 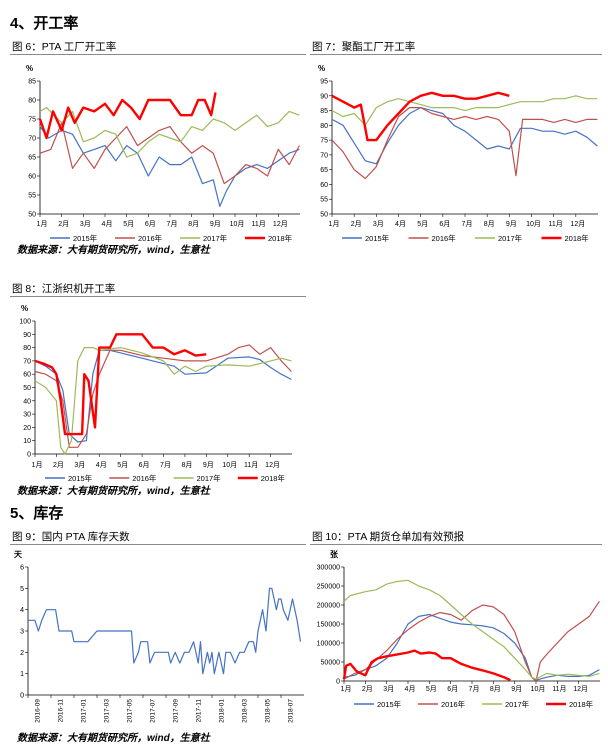 What do you see at coordinates (268, 711) in the screenshot?
I see `x-tick-label: 2018-05` at bounding box center [268, 711].